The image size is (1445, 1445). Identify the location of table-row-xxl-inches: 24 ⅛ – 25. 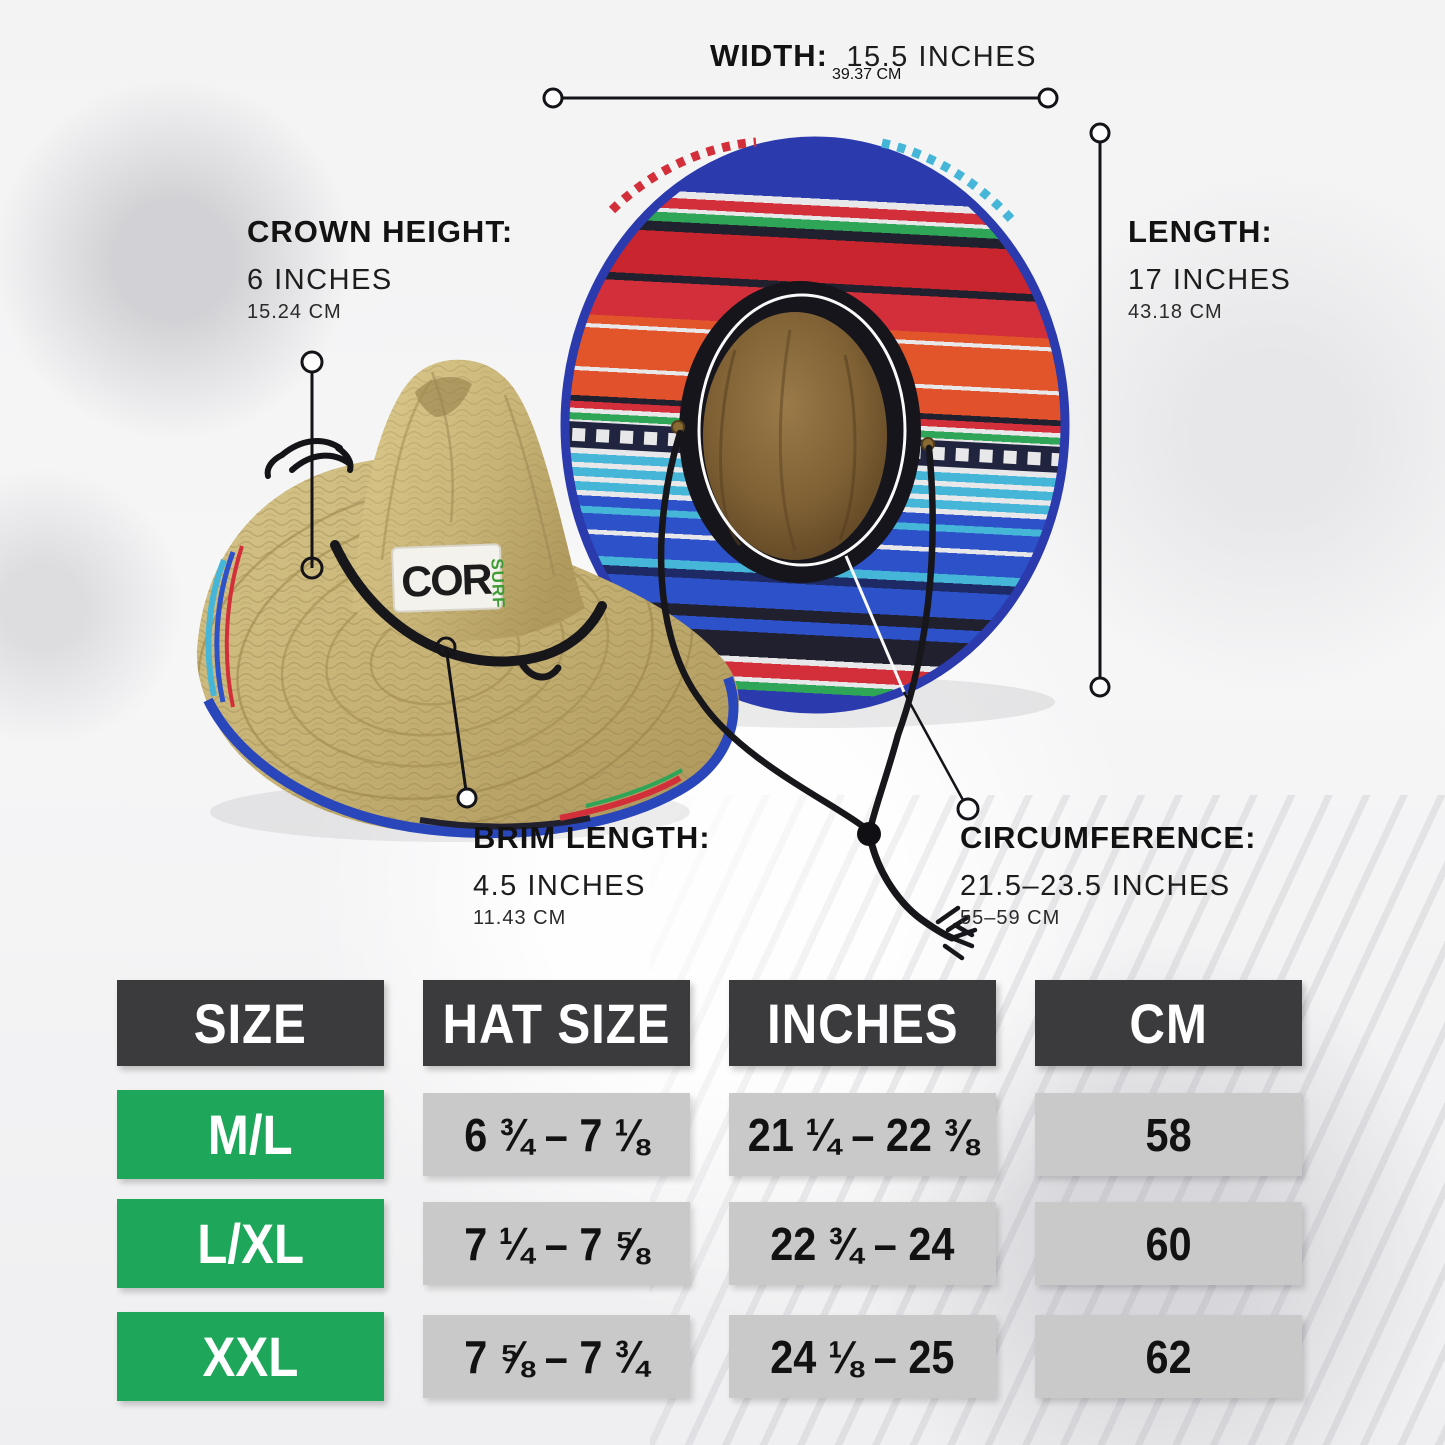
(862, 1356).